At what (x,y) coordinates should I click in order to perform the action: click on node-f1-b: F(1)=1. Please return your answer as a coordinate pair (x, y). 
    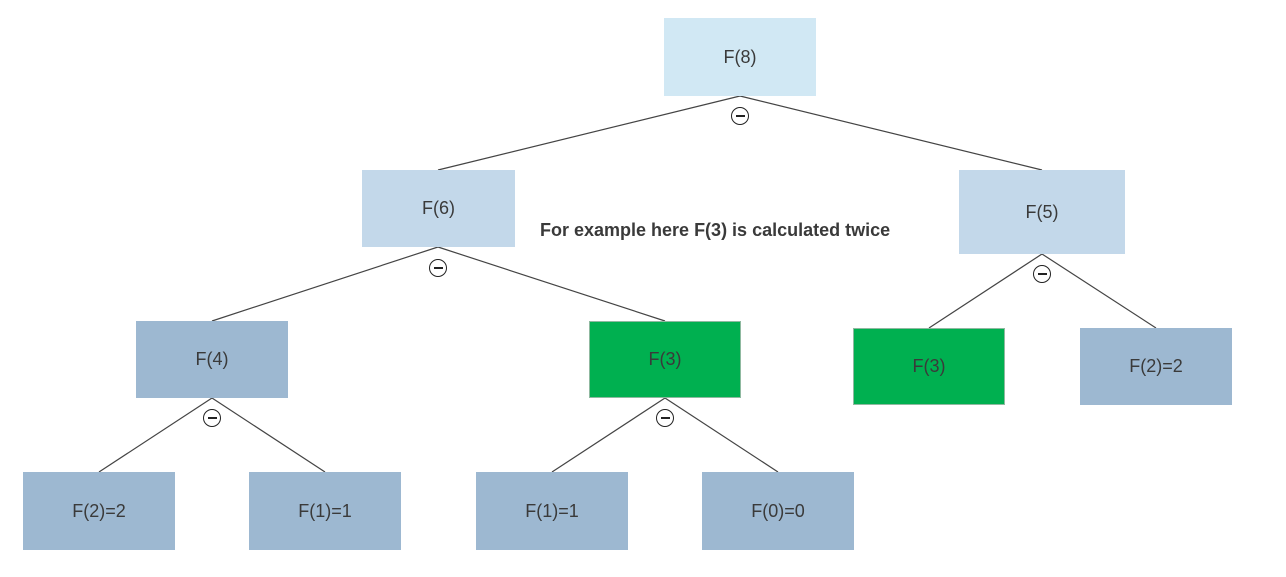
    Looking at the image, I should click on (552, 511).